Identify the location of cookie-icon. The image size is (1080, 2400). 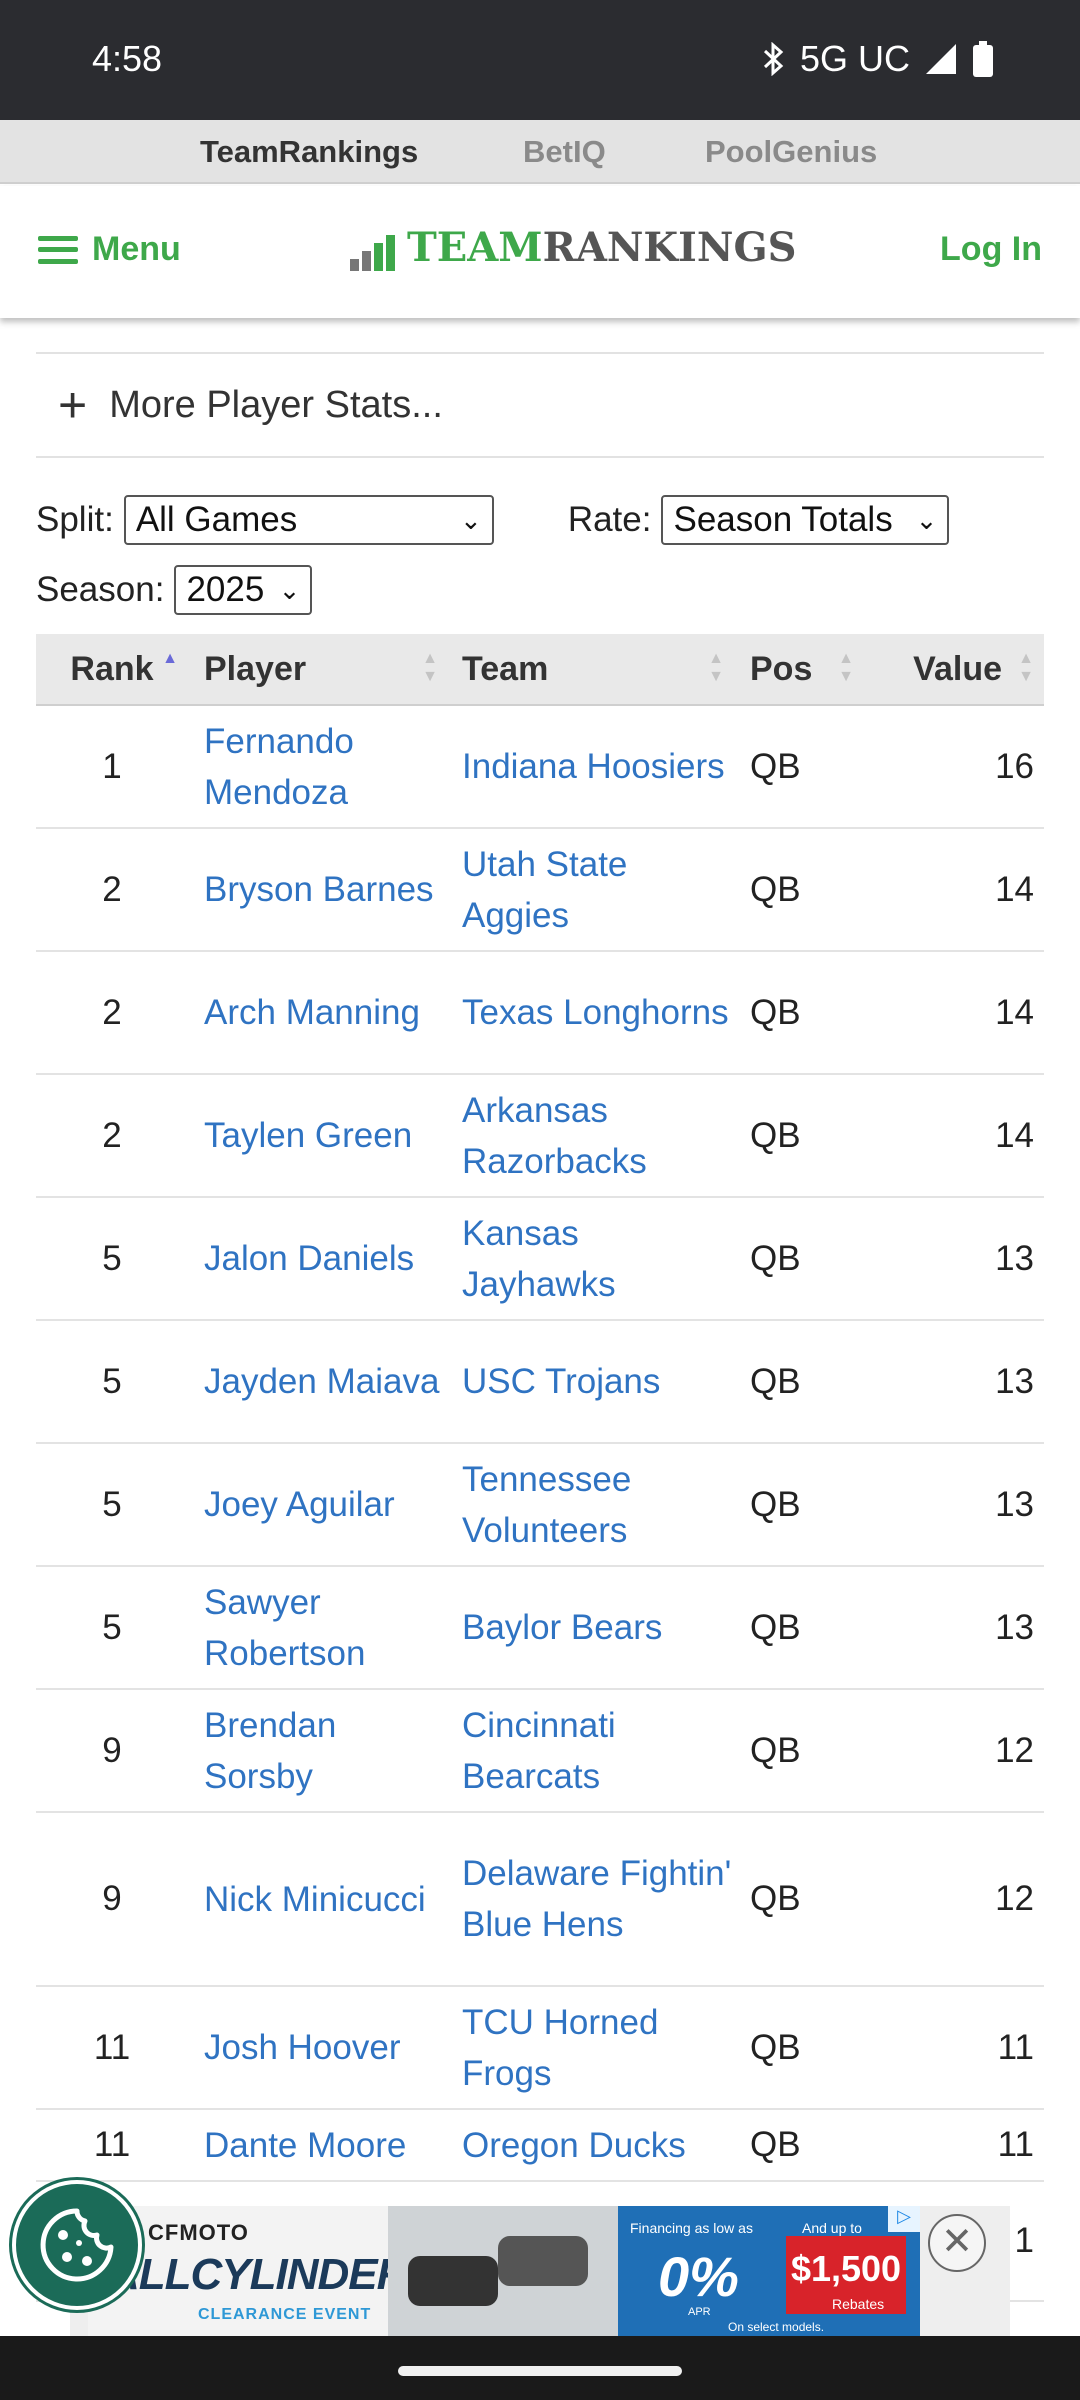
(77, 2245).